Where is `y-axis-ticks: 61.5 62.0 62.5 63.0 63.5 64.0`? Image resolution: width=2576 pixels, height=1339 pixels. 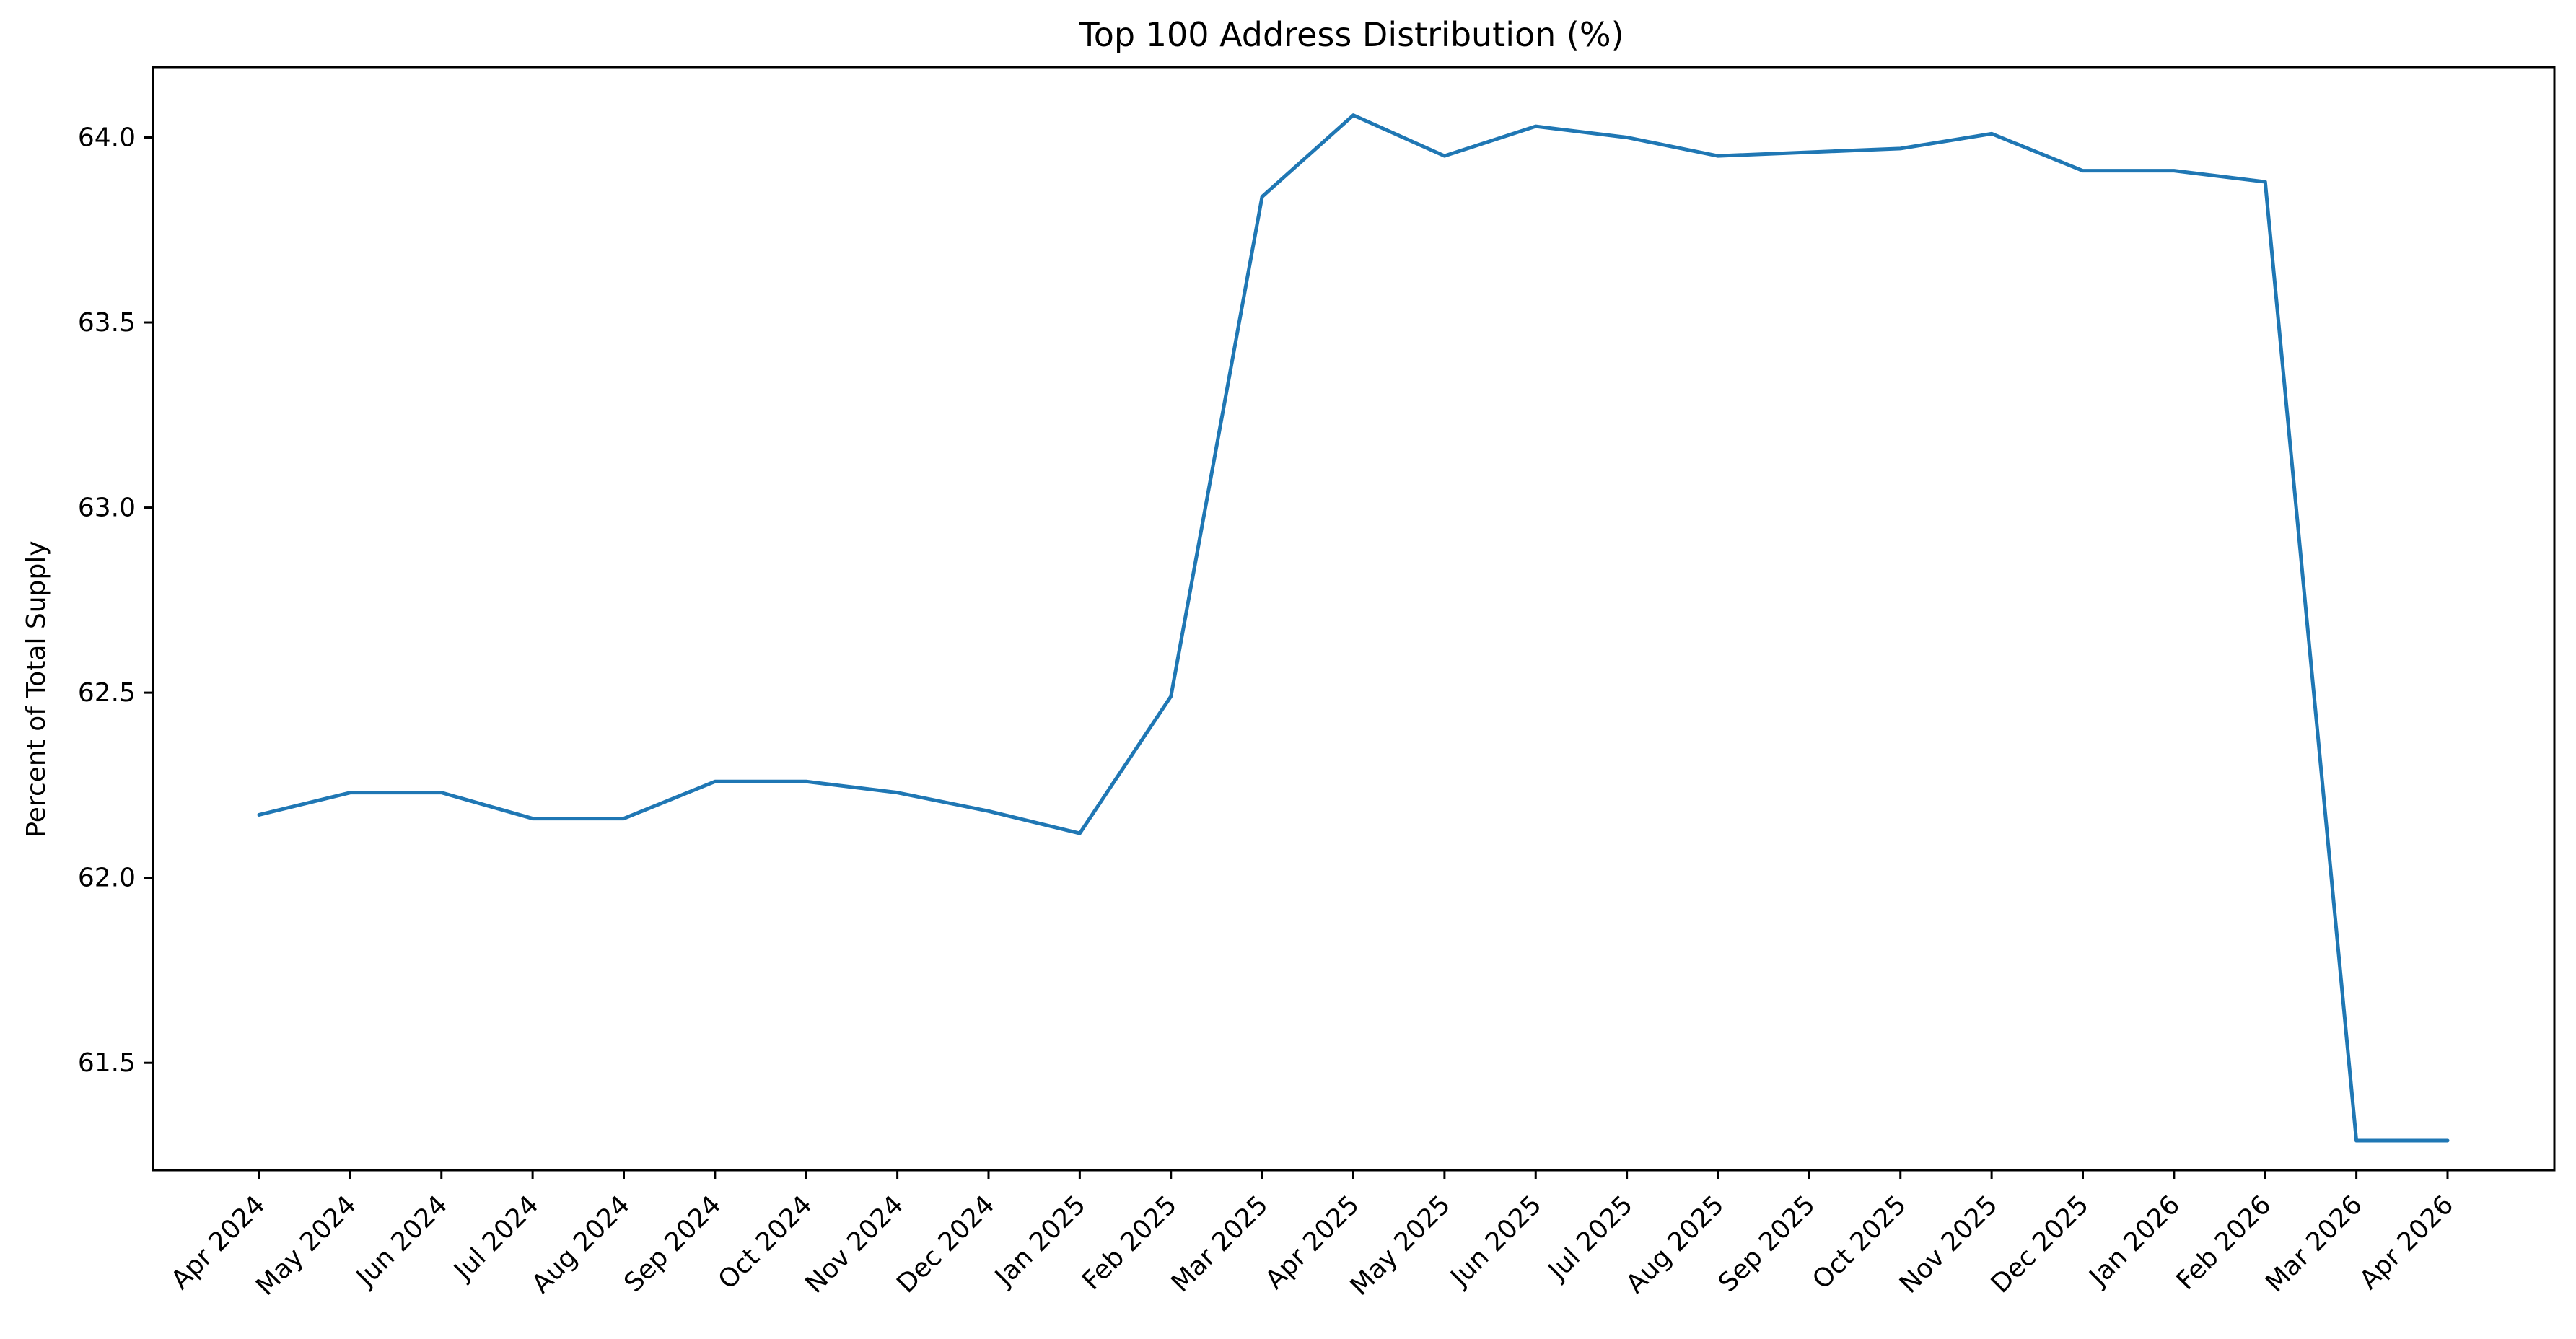
y-axis-ticks: 61.5 62.0 62.5 63.0 63.5 64.0 is located at coordinates (115, 600).